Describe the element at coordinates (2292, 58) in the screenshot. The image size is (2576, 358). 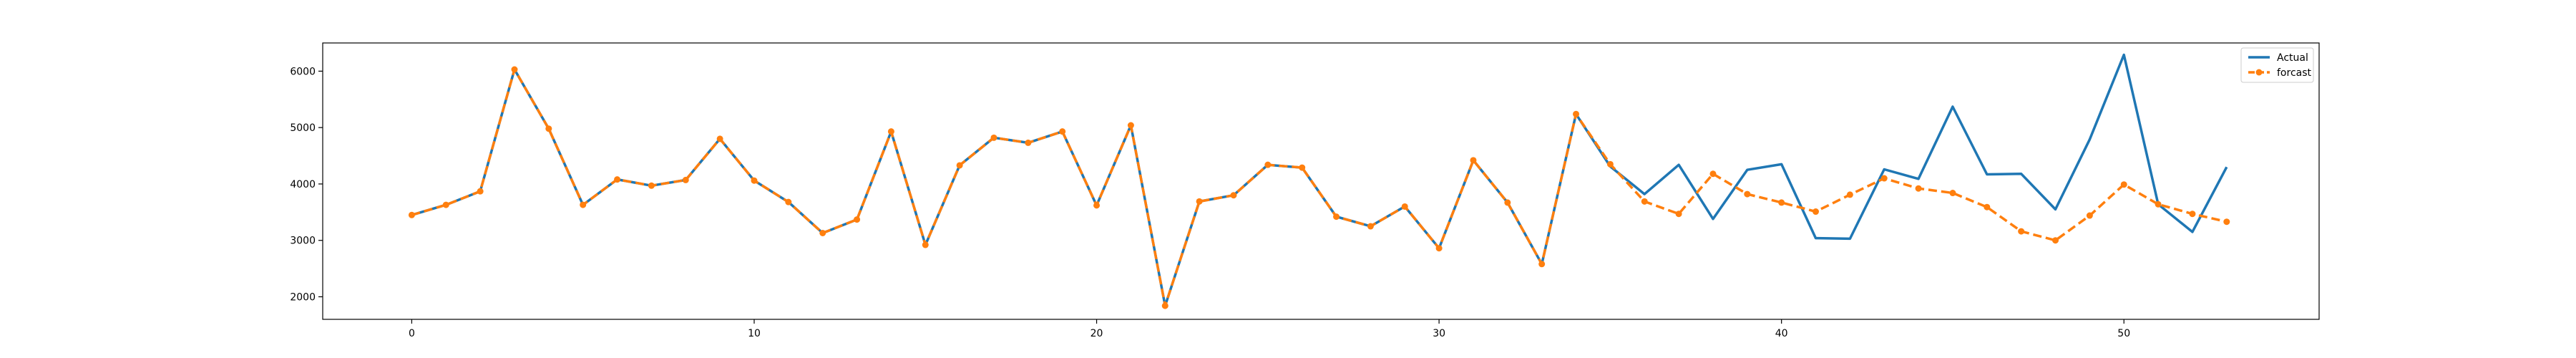
I see `legend-actual-label: Actual` at that location.